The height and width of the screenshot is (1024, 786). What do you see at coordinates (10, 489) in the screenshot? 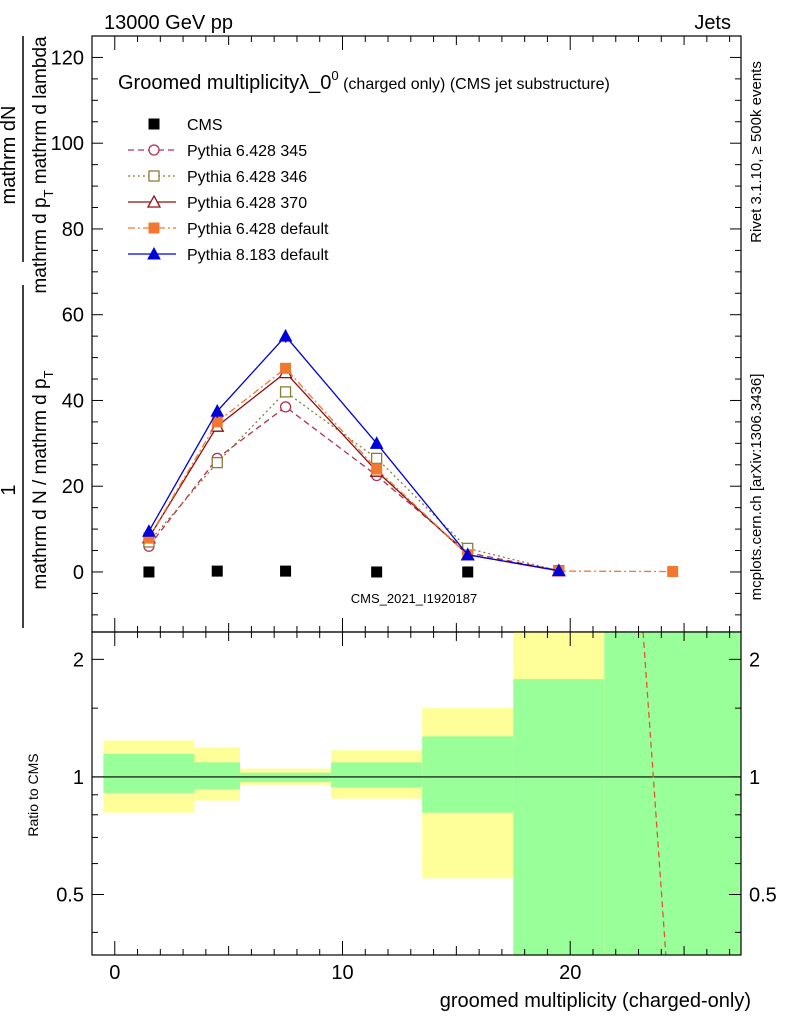
I see `ylabel-prefix: 1` at bounding box center [10, 489].